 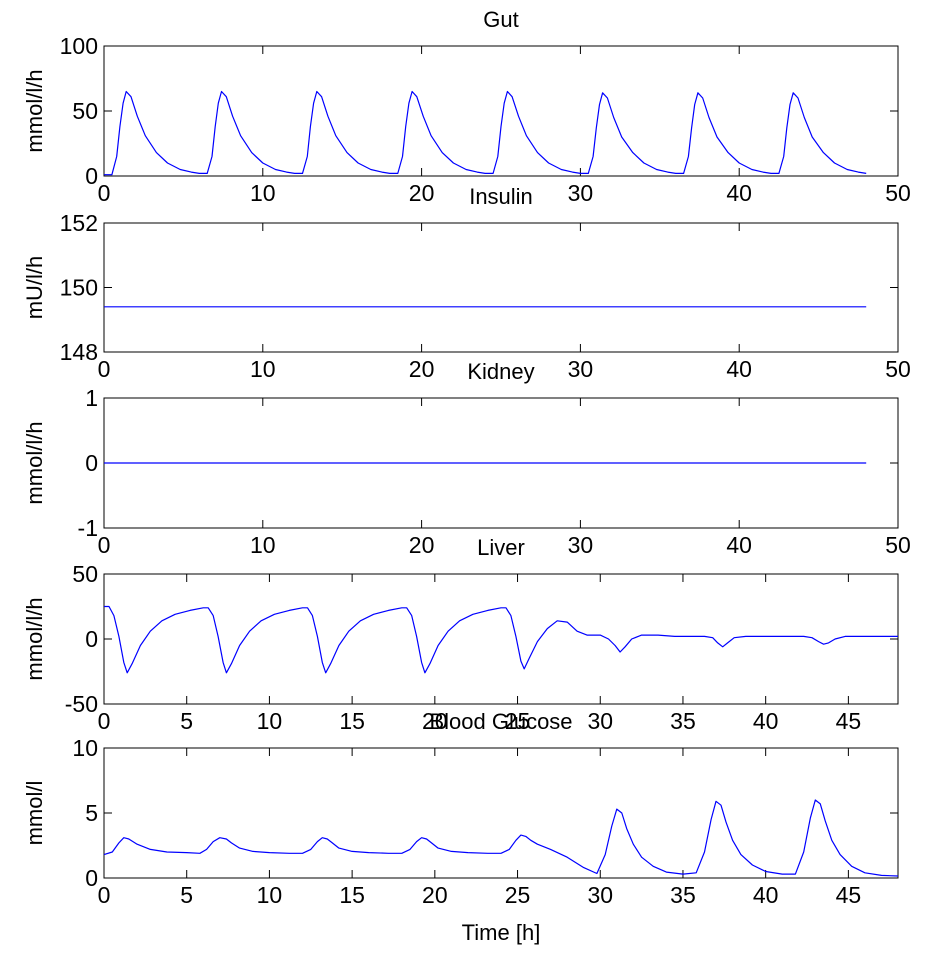 What do you see at coordinates (85, 748) in the screenshot?
I see `y-tick-label: 10` at bounding box center [85, 748].